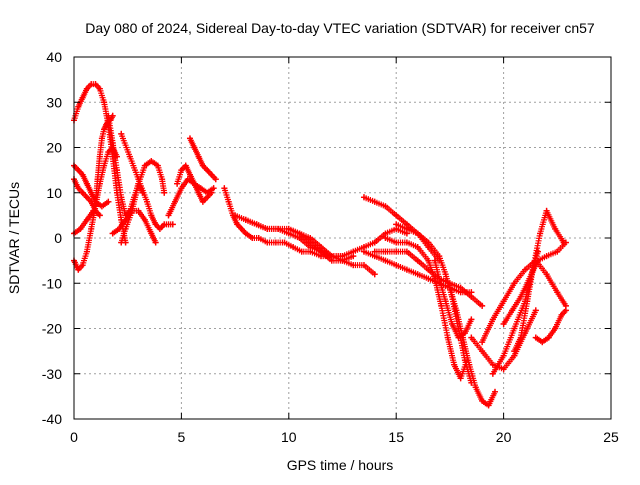  I want to click on y-tick-label: -40, so click(52, 419).